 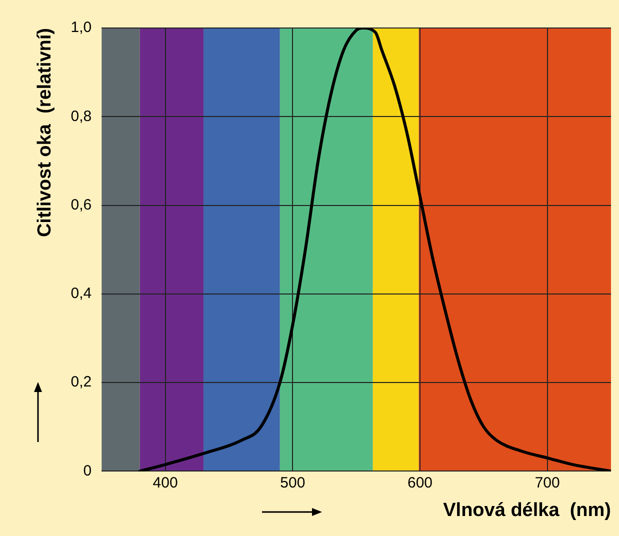 I want to click on y-tick-label: 0, so click(x=87, y=471).